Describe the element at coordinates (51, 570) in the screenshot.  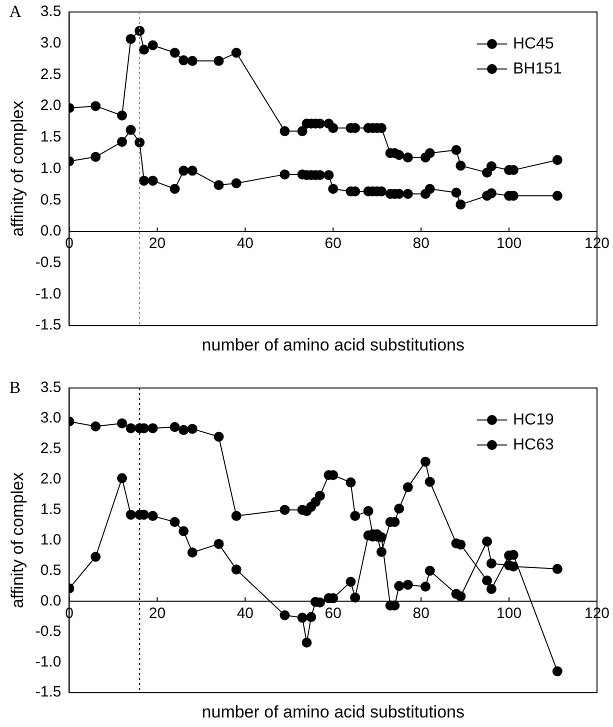
I see `y-tick-label: 0.5` at that location.